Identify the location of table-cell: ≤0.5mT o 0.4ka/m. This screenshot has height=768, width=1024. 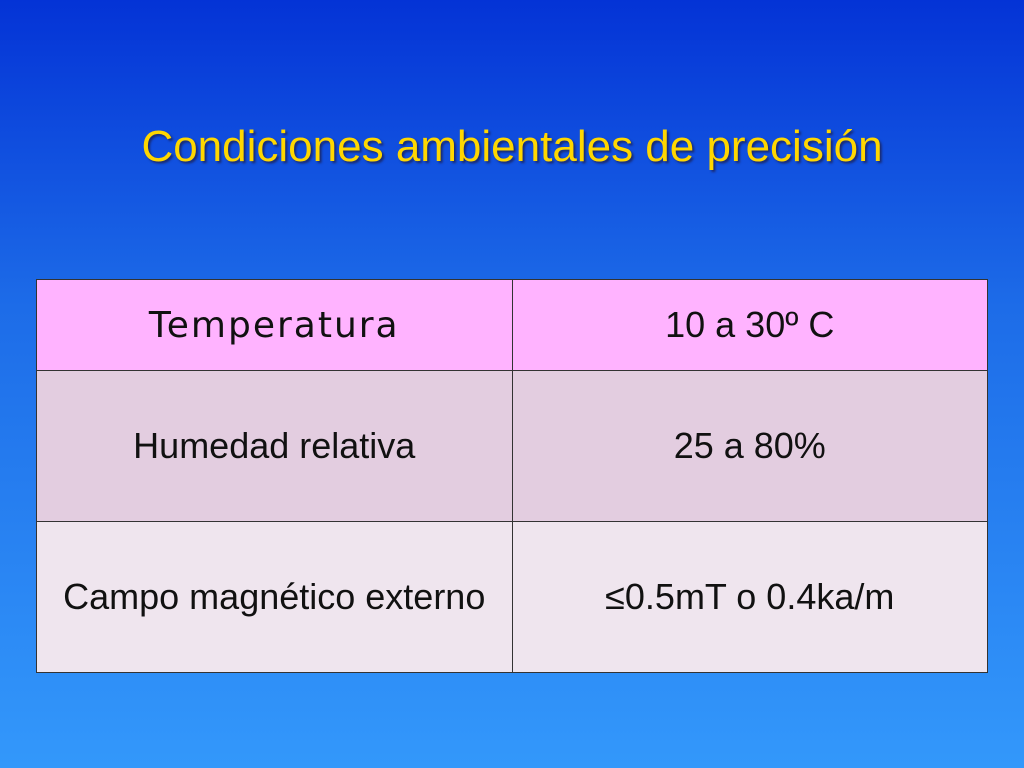
(749, 597).